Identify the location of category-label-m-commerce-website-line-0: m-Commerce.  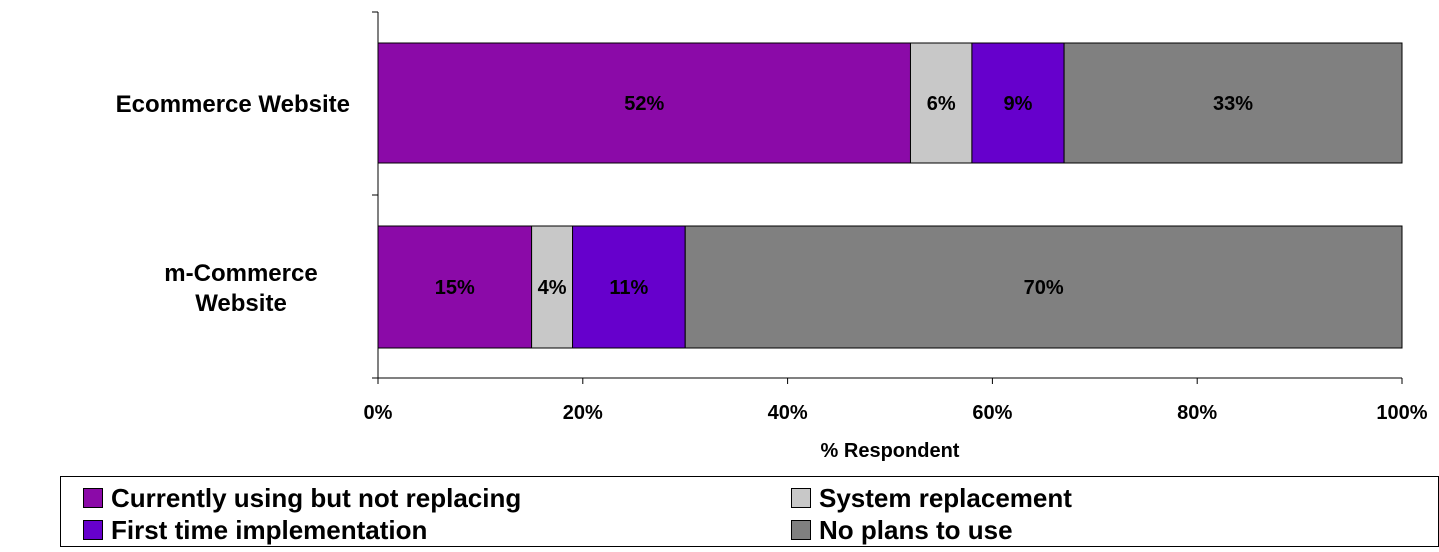
(240, 273).